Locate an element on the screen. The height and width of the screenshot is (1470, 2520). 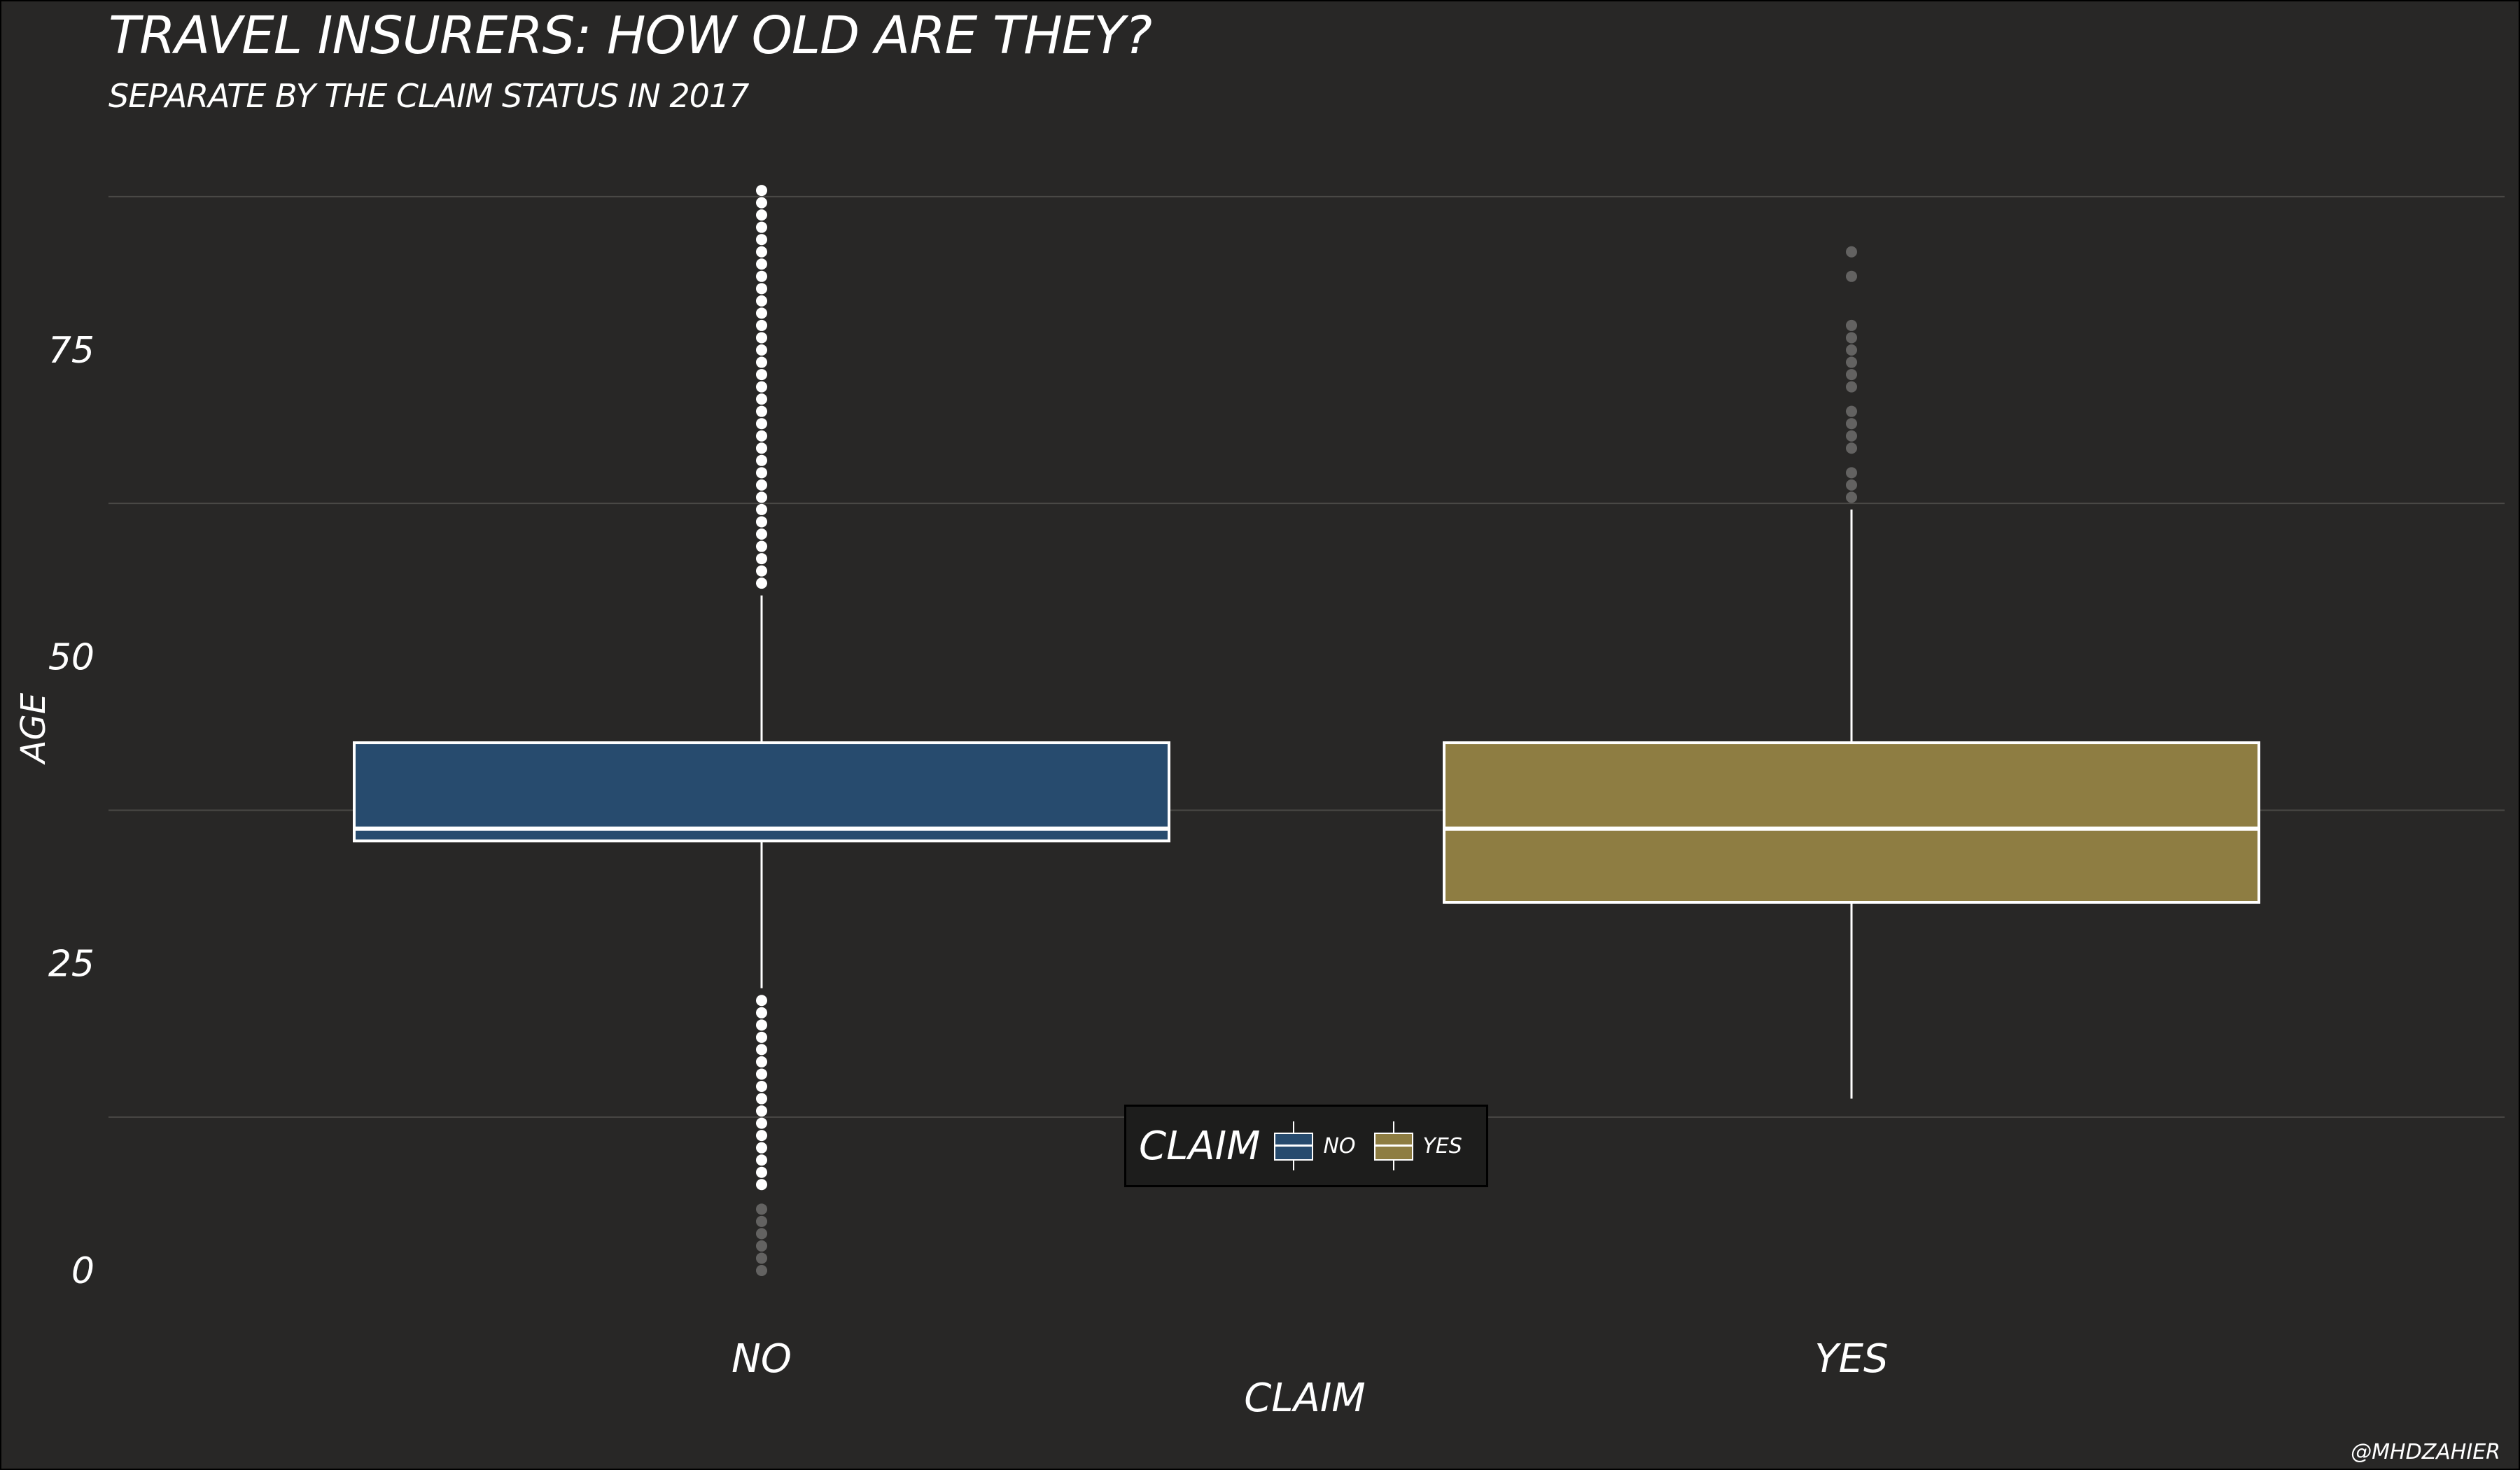
legend-key-yes is located at coordinates (1393, 1145).